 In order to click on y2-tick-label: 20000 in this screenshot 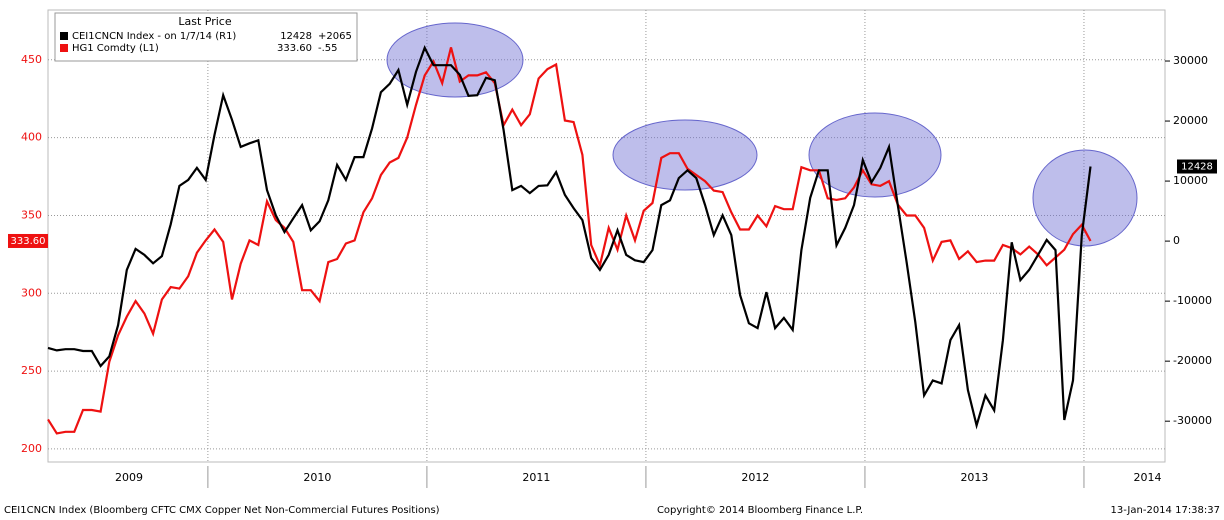, I will do `click(1190, 120)`.